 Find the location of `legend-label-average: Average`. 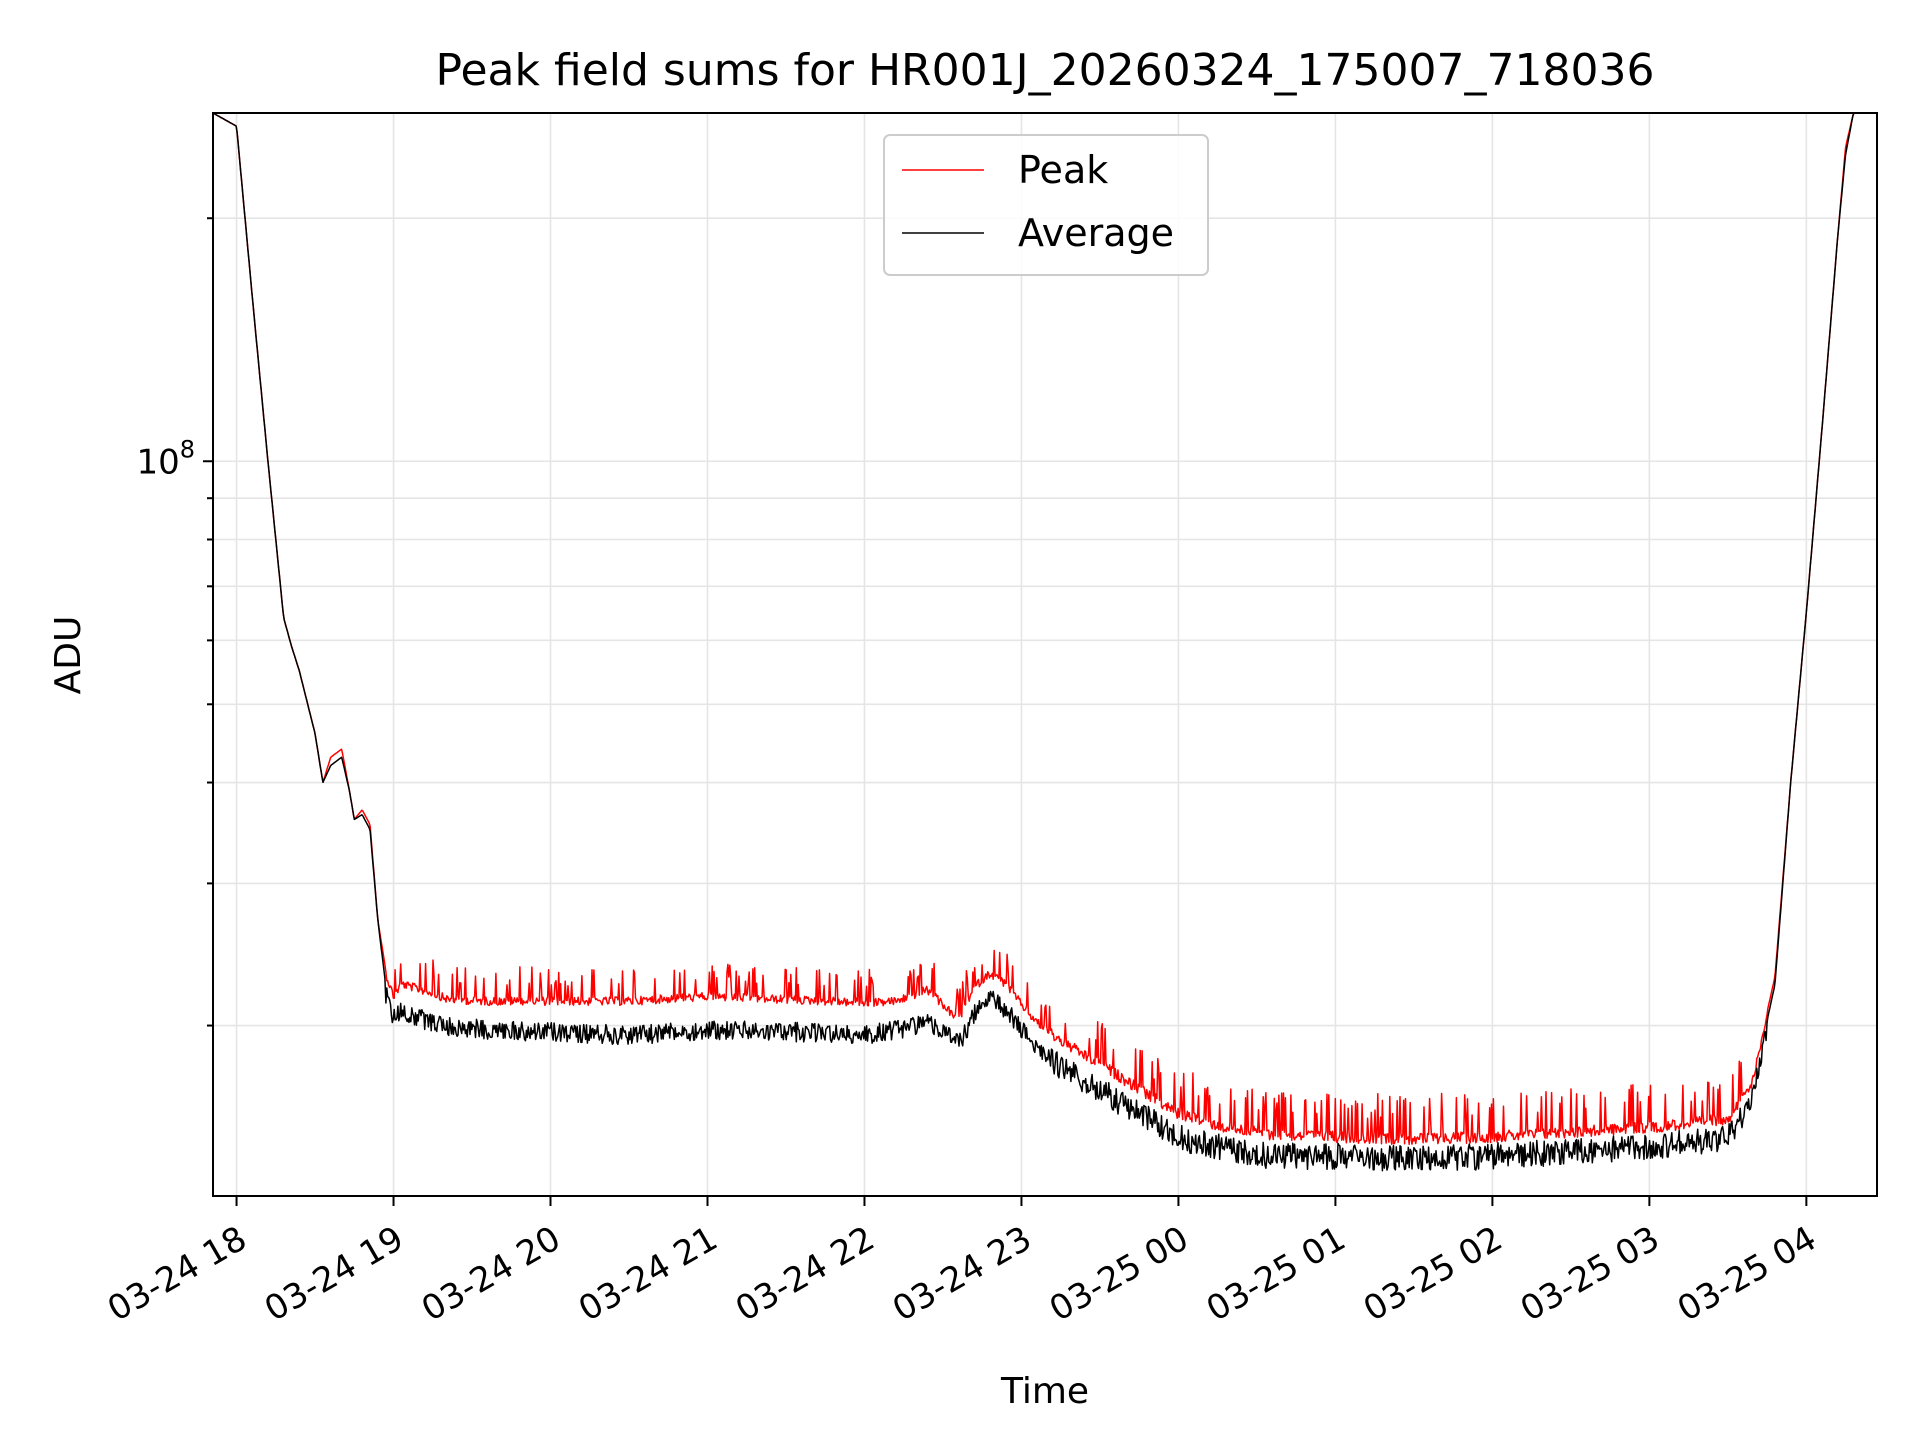

legend-label-average: Average is located at coordinates (1096, 233).